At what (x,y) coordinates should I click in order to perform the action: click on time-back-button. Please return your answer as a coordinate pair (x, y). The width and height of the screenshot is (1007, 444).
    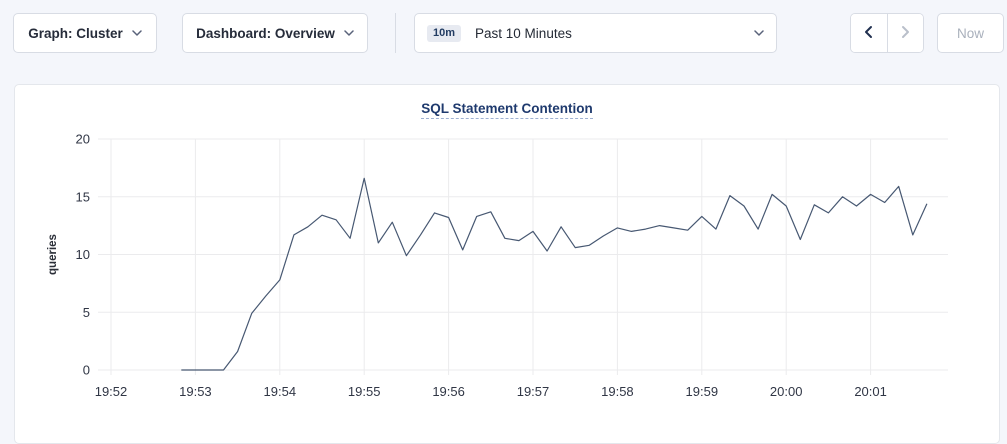
    Looking at the image, I should click on (869, 33).